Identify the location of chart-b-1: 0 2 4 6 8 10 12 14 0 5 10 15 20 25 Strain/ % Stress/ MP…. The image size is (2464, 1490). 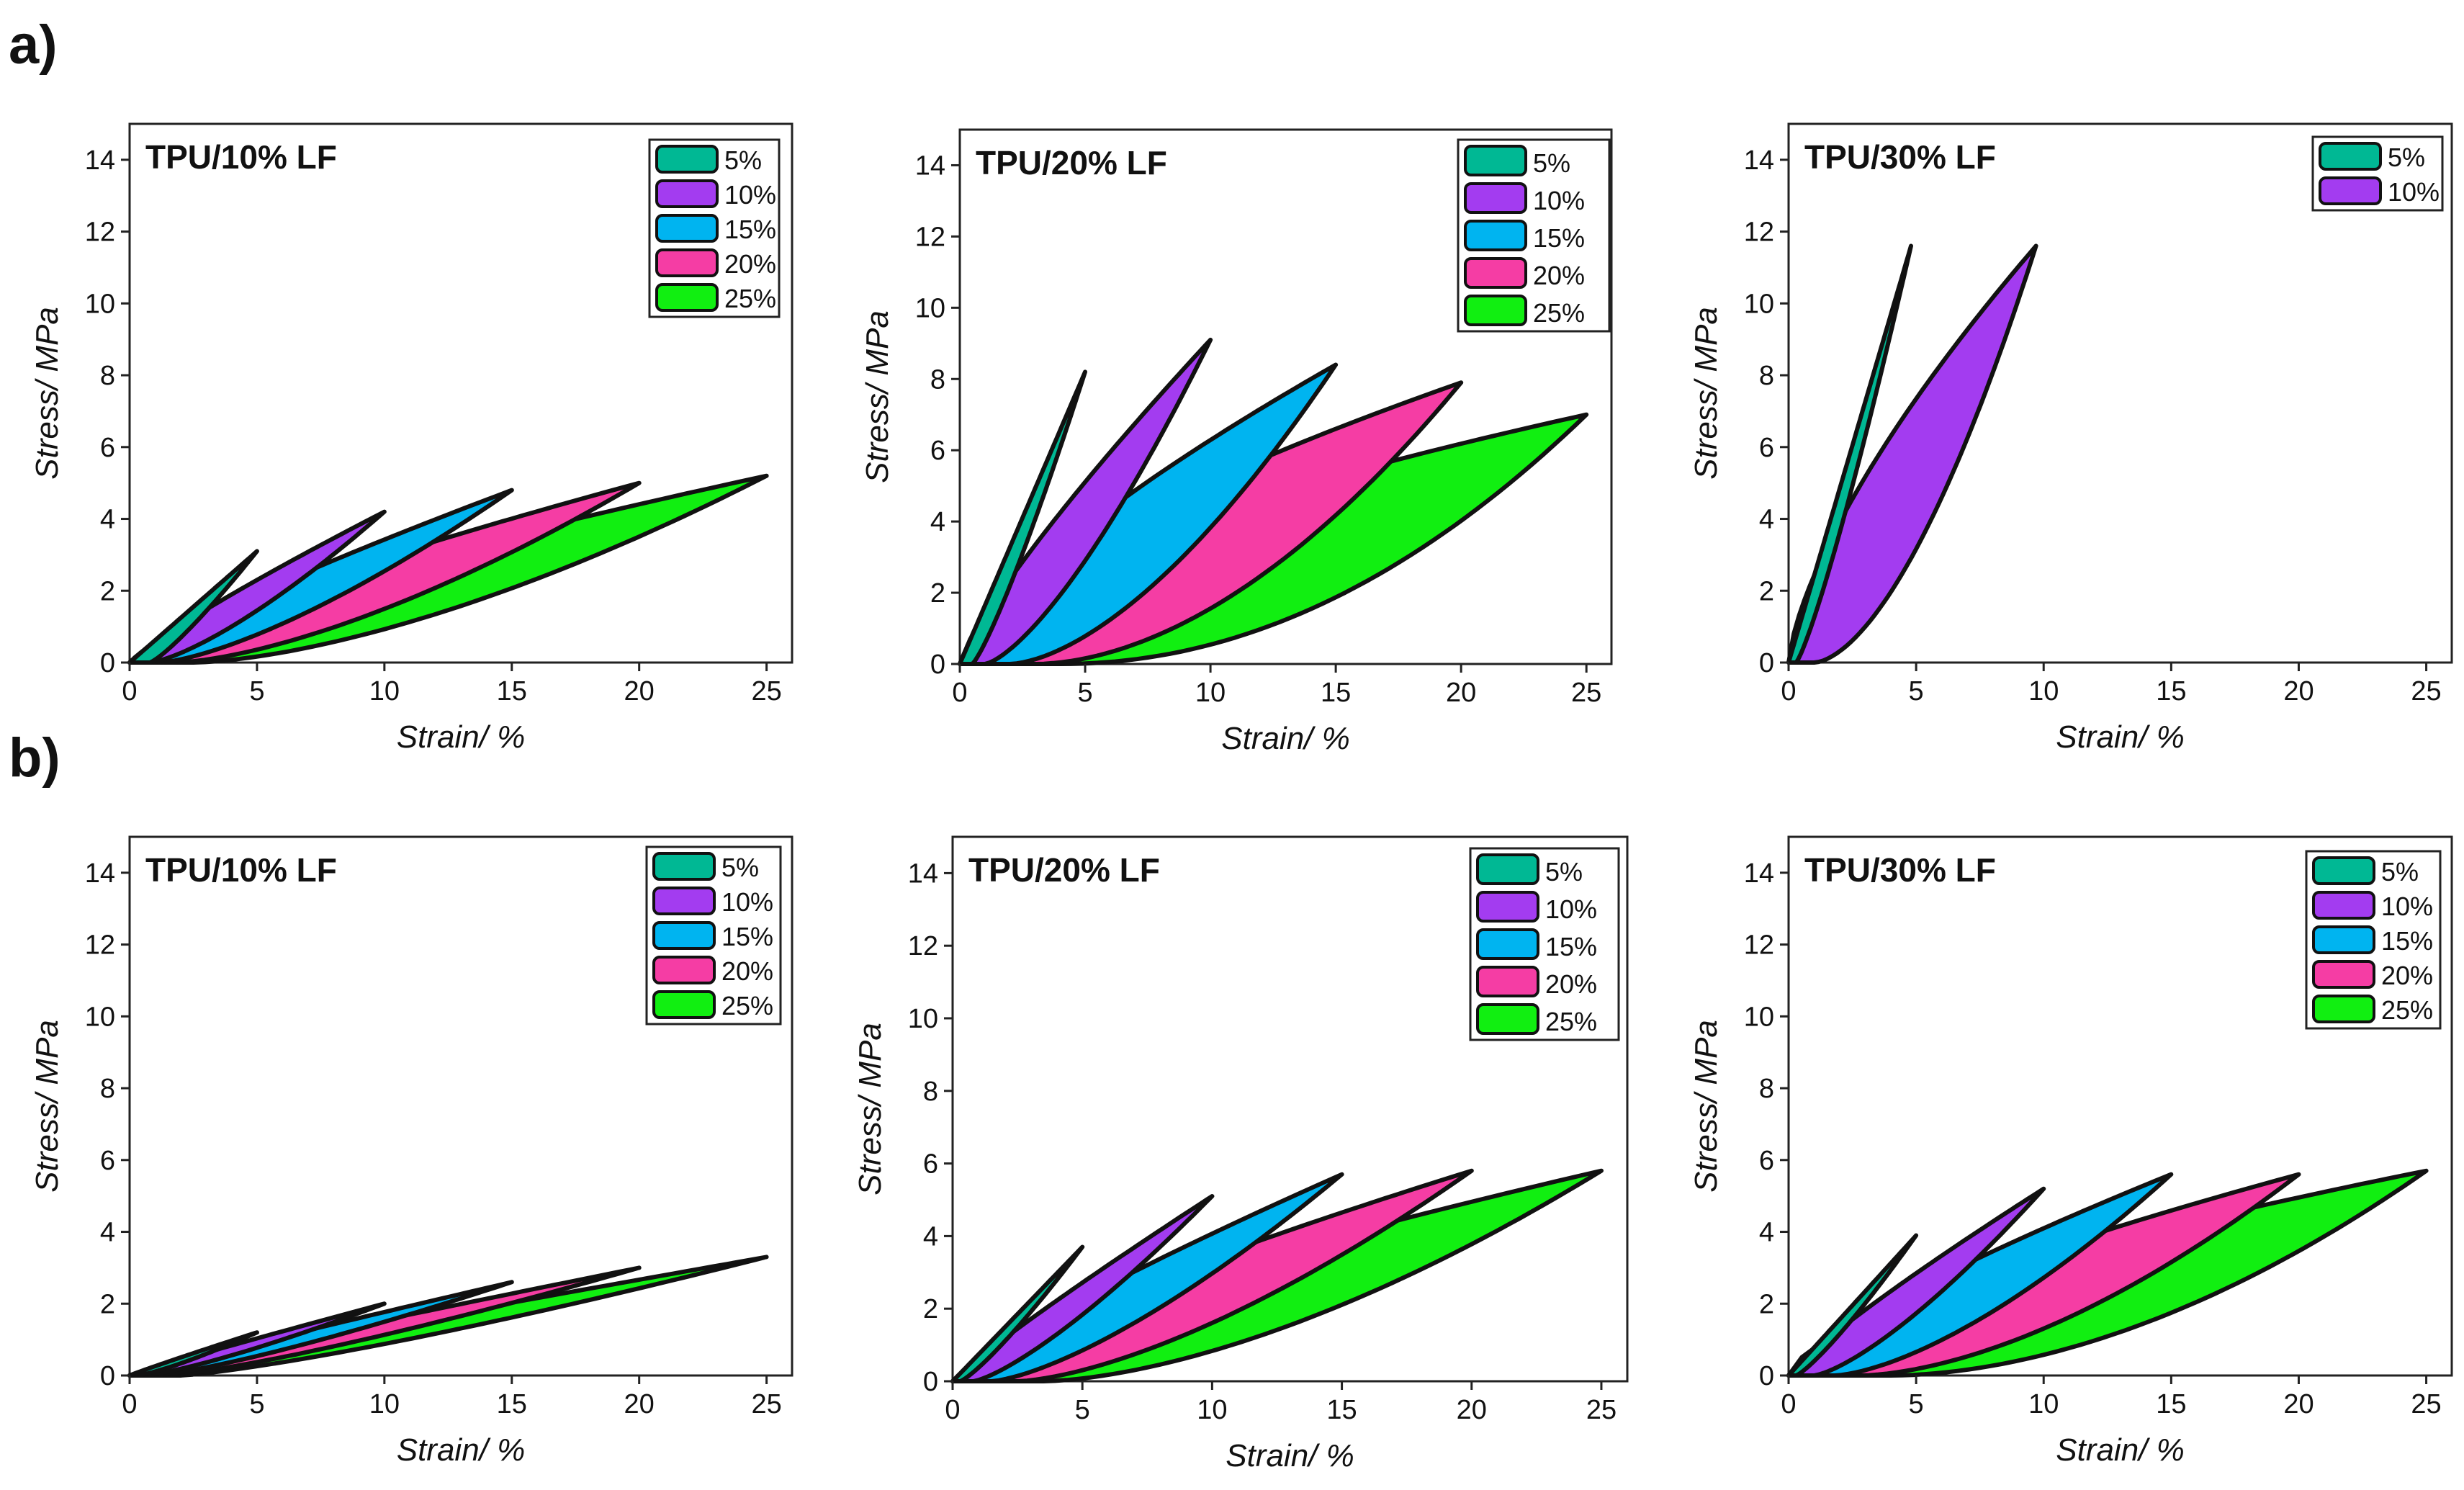
(412, 1151).